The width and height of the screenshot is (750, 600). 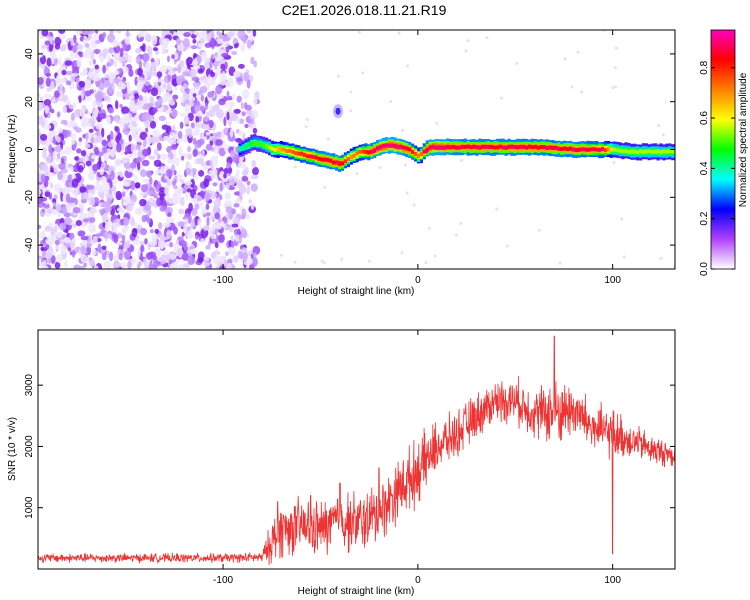 What do you see at coordinates (29, 102) in the screenshot?
I see `heatmap-y-tick-label: 20` at bounding box center [29, 102].